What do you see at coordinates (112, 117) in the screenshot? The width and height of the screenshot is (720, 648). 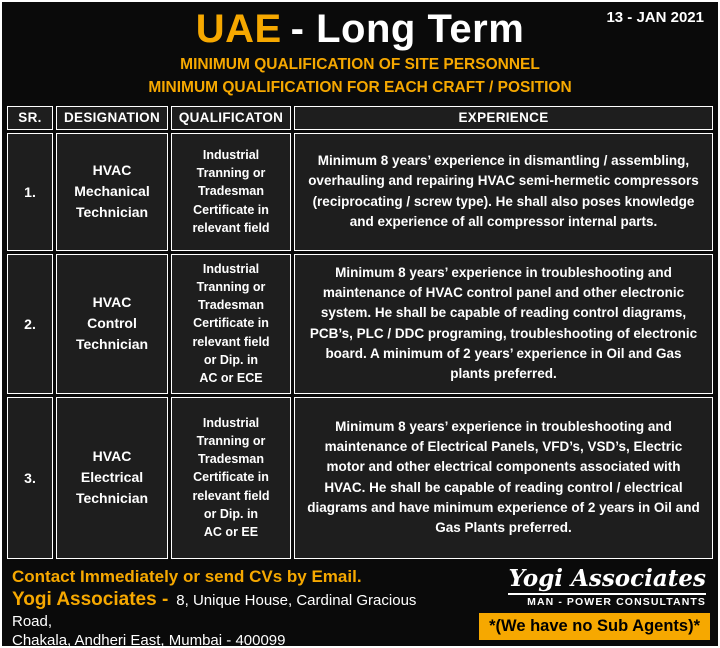 I see `col-header-designation: DESIGNATION` at bounding box center [112, 117].